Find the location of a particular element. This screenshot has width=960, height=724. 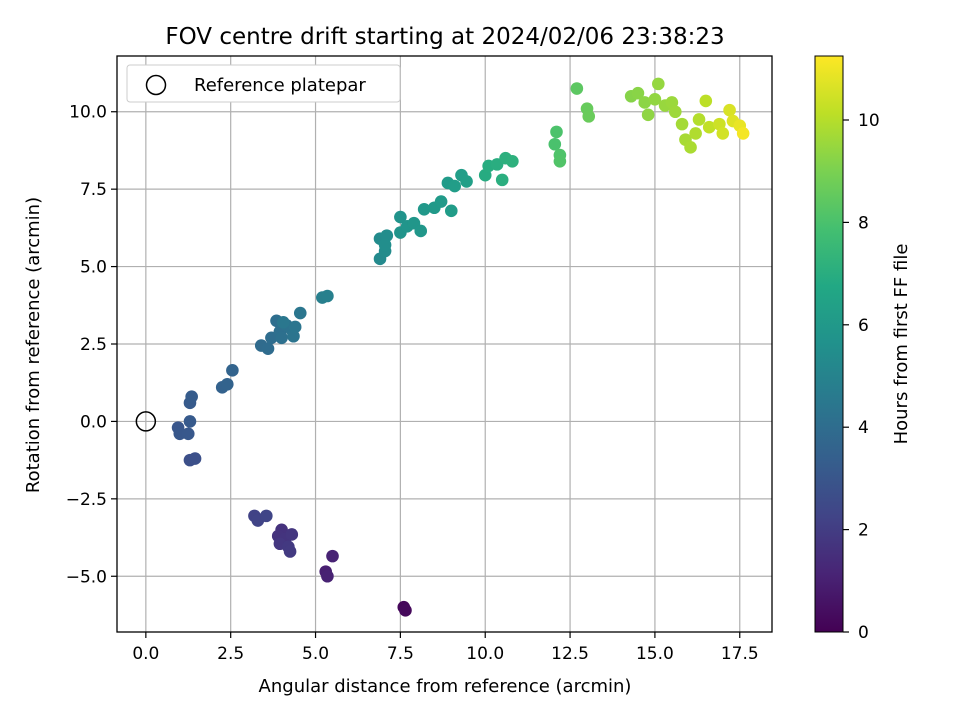

colorbar-tick-label: 2 is located at coordinates (863, 531).